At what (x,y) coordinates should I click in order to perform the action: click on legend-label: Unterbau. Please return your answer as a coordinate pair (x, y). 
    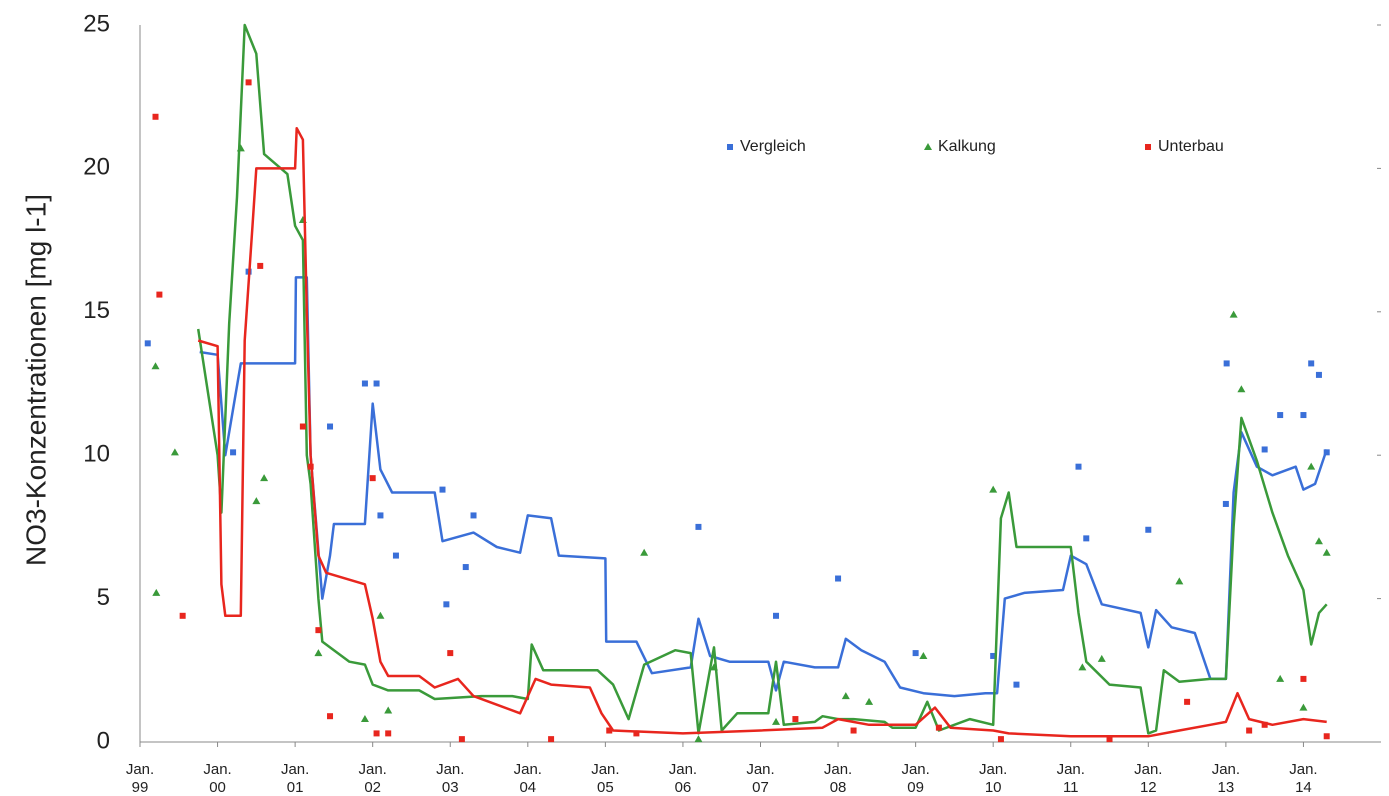
    Looking at the image, I should click on (1191, 146).